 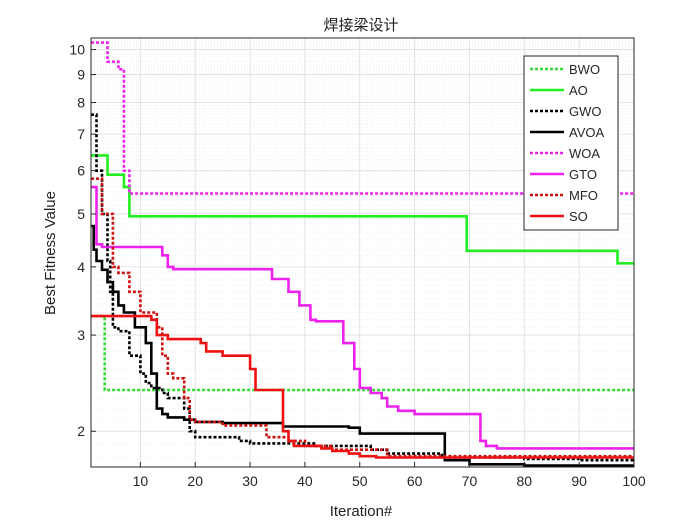 What do you see at coordinates (82, 240) in the screenshot?
I see `y-axis: 2 3 4 5 6 7 8 9 10` at bounding box center [82, 240].